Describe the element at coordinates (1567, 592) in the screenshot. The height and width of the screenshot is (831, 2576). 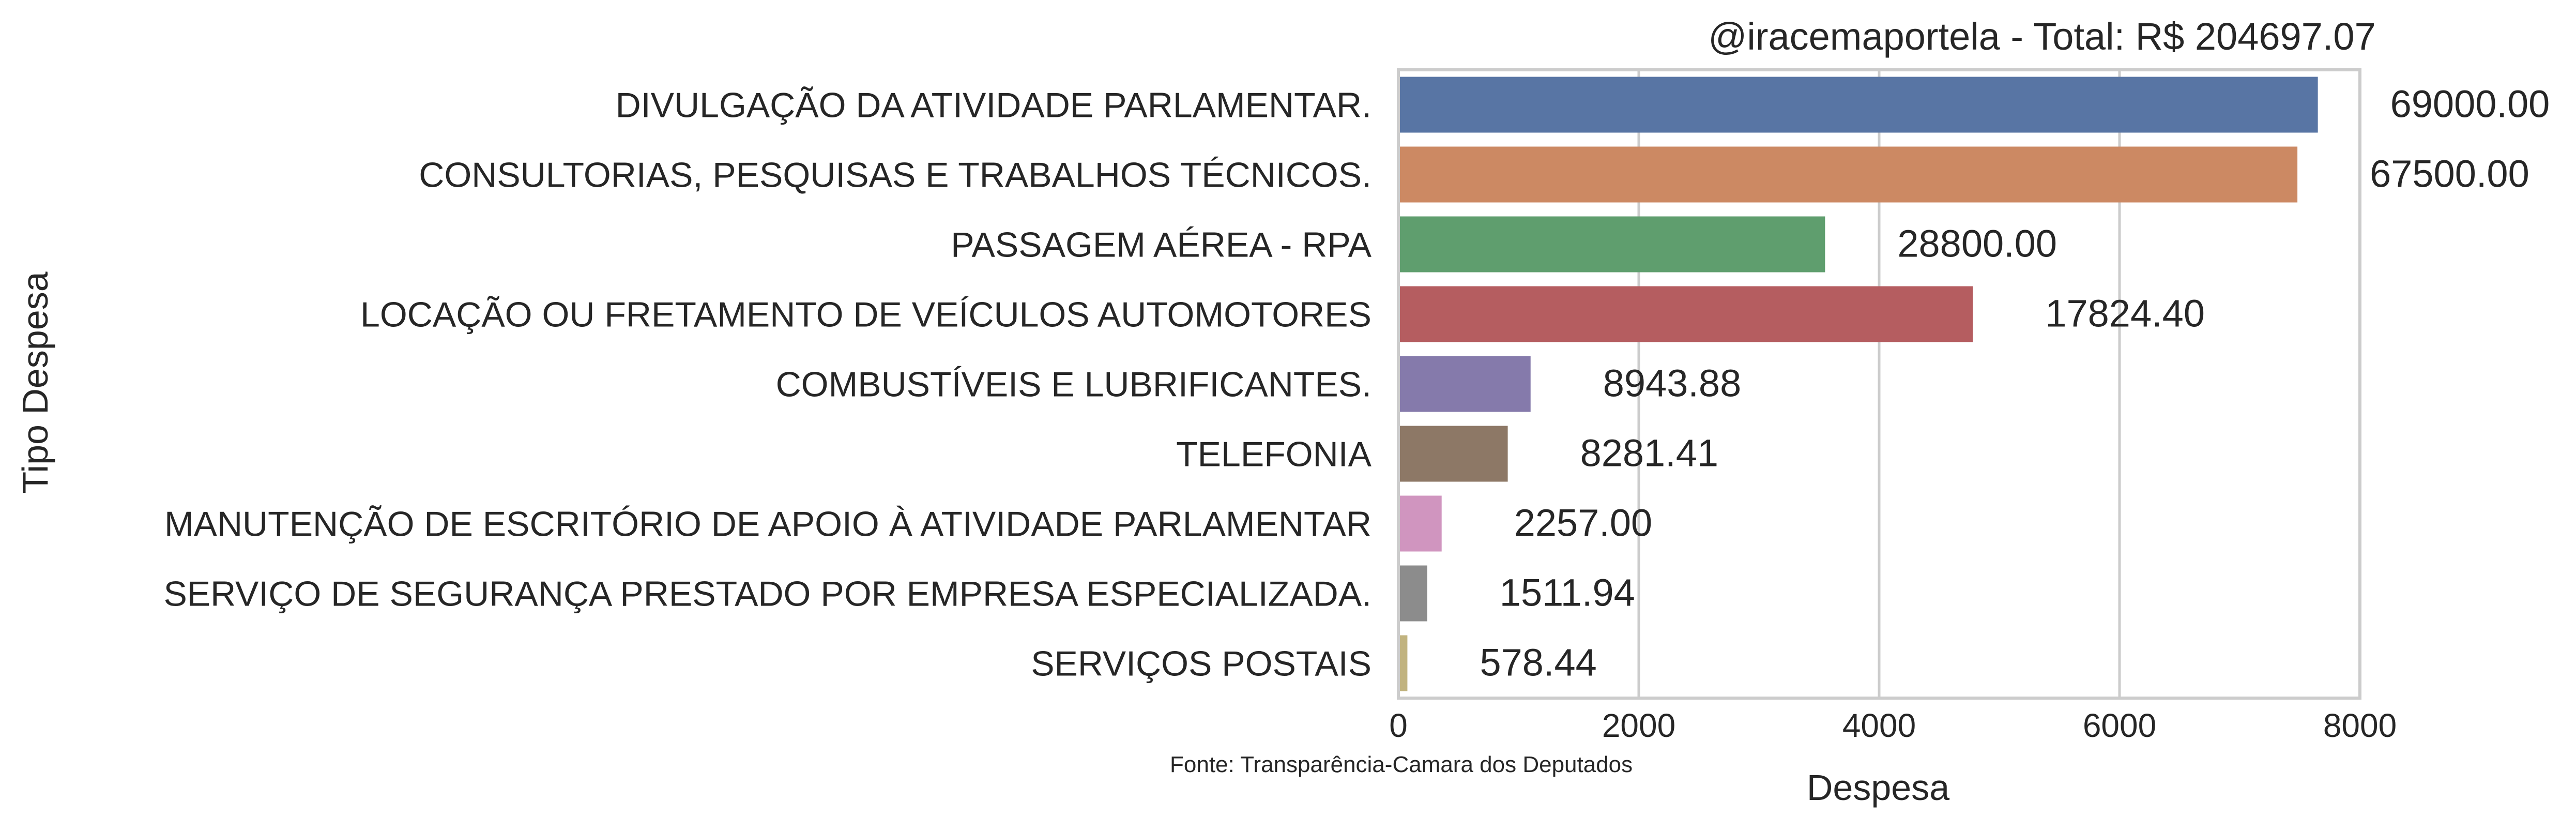
I see `data-label-7: 1511.94` at that location.